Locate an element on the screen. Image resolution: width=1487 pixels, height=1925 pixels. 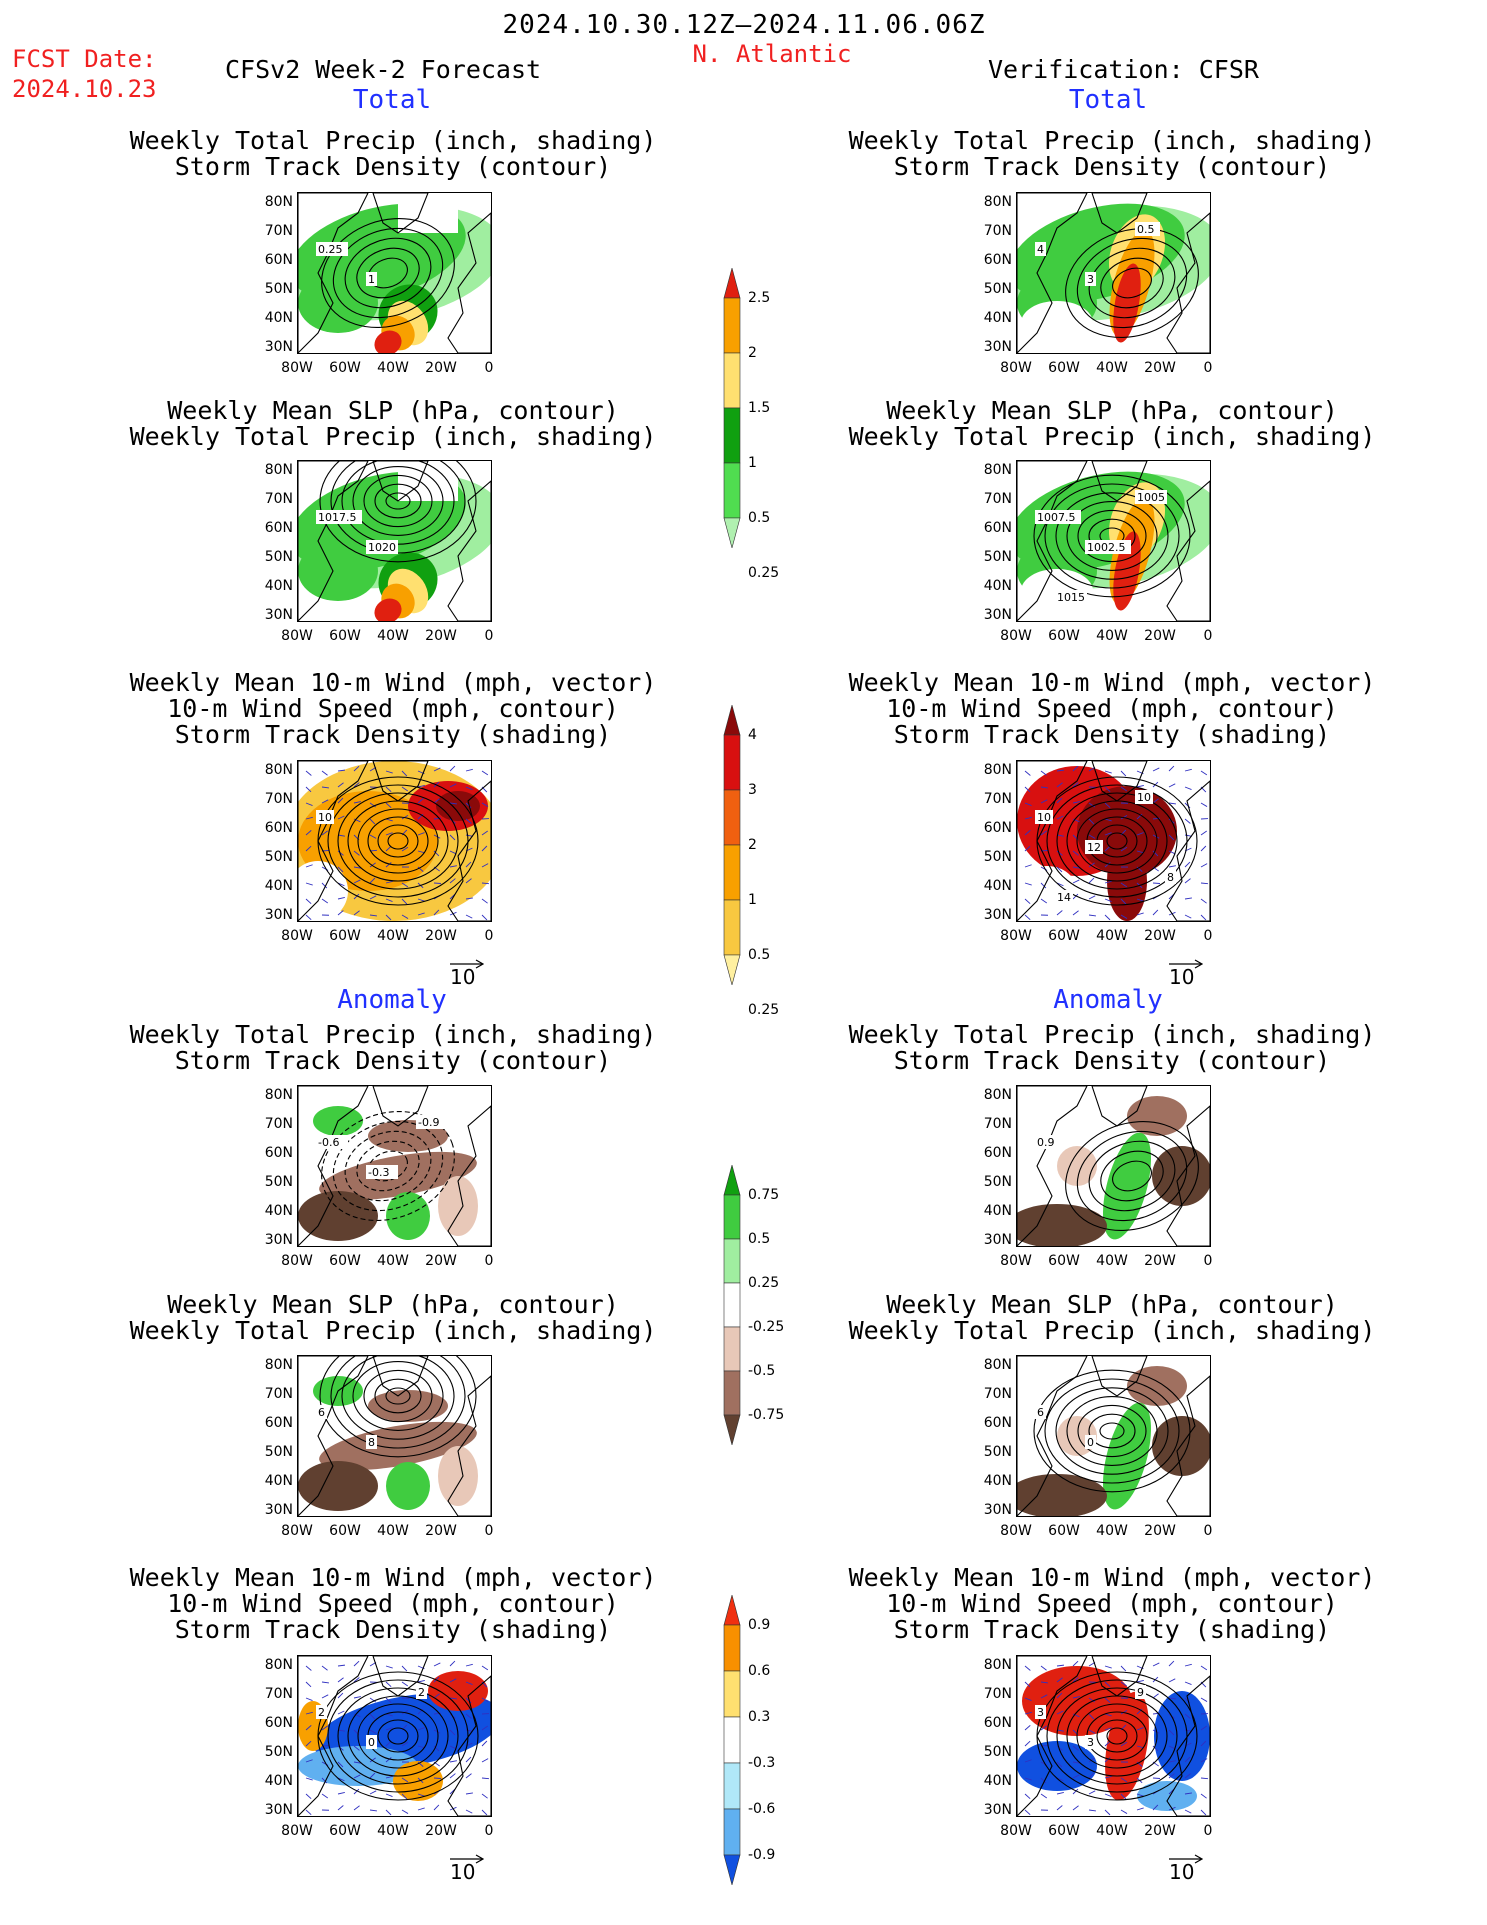
lon-tick-label: 80W is located at coordinates (297, 636).